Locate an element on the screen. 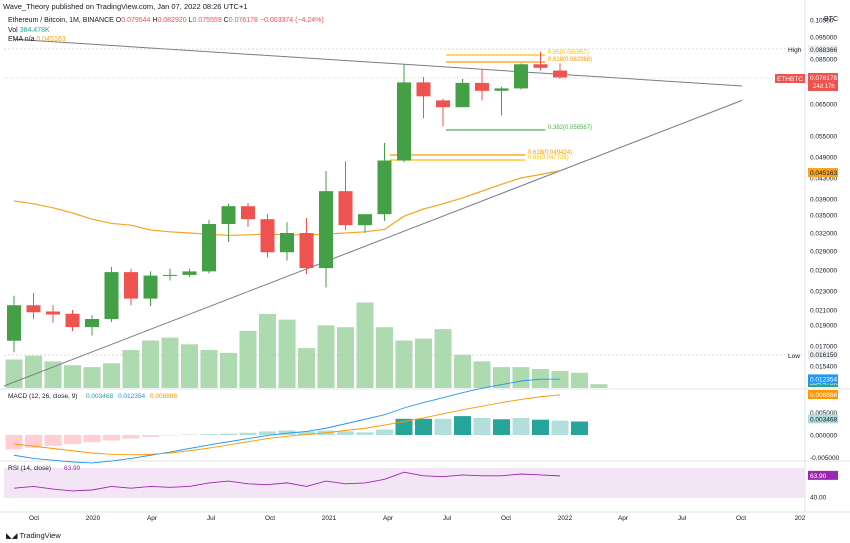 The height and width of the screenshot is (543, 850). rsi-title: RSI (14, close) is located at coordinates (29, 468).